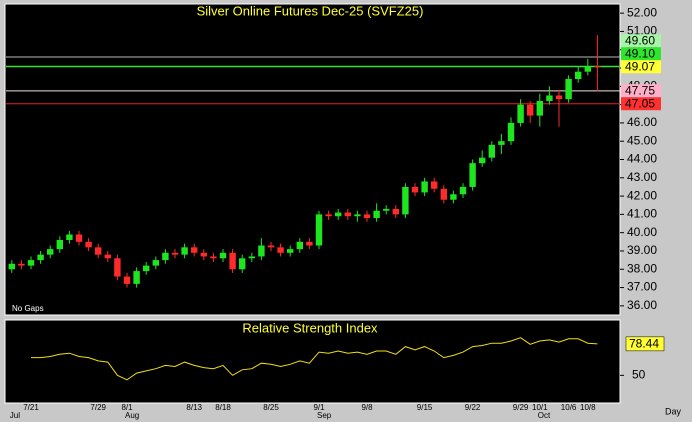 The width and height of the screenshot is (692, 422). I want to click on x-tick-label: 10/8, so click(588, 407).